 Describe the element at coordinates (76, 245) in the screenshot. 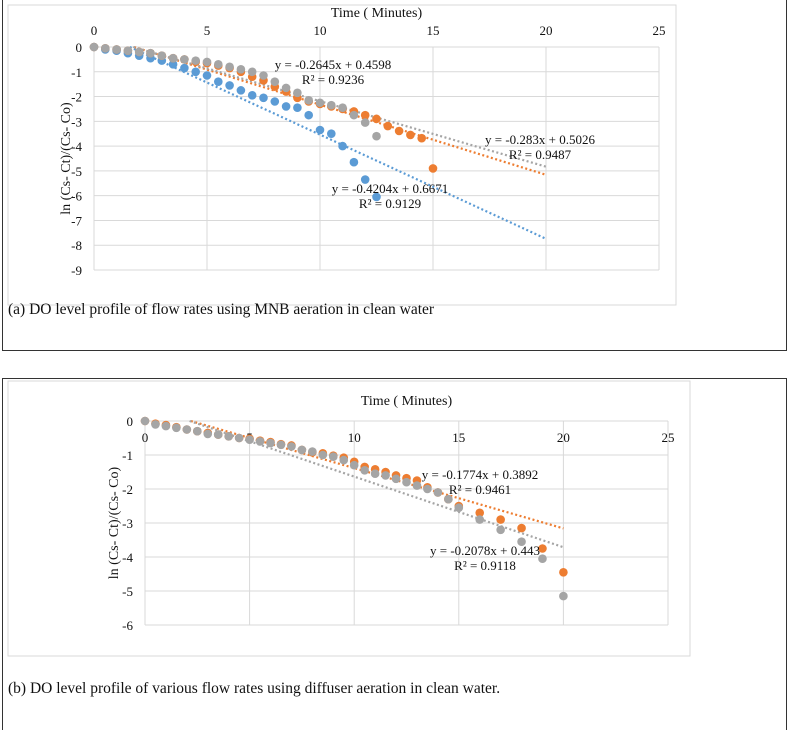

I see `y-tick-label: -8` at that location.